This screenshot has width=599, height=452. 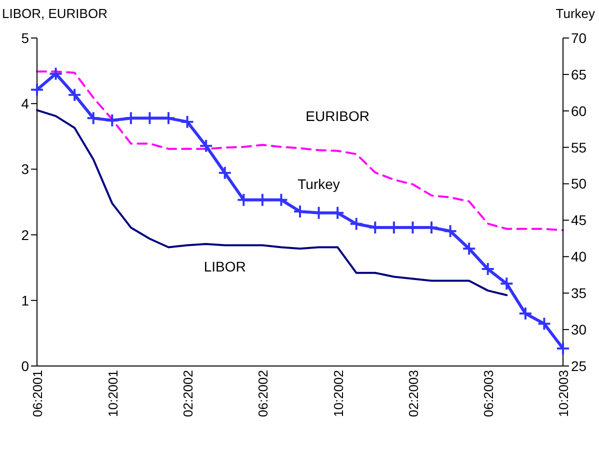 I want to click on series-label: EURIBOR, so click(x=338, y=116).